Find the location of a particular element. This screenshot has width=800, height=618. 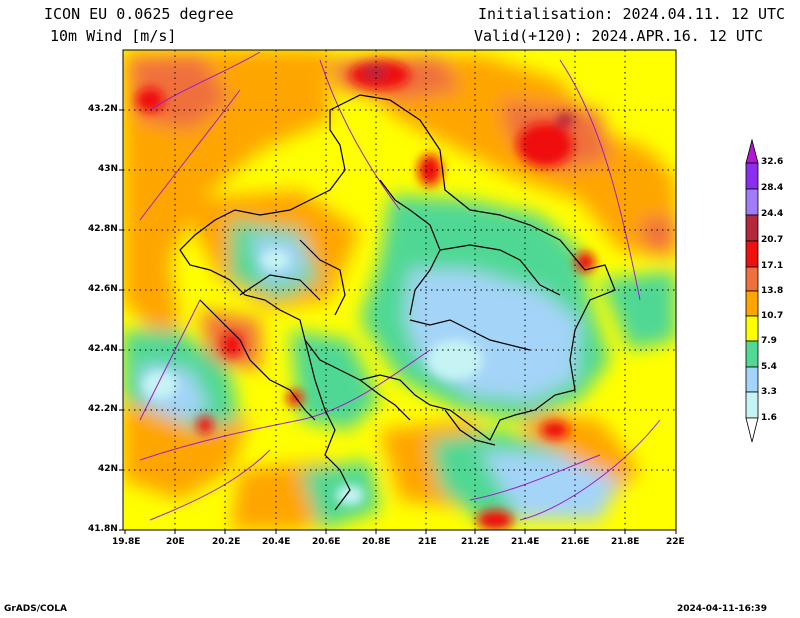

colorbar-max-cap is located at coordinates (752, 151).